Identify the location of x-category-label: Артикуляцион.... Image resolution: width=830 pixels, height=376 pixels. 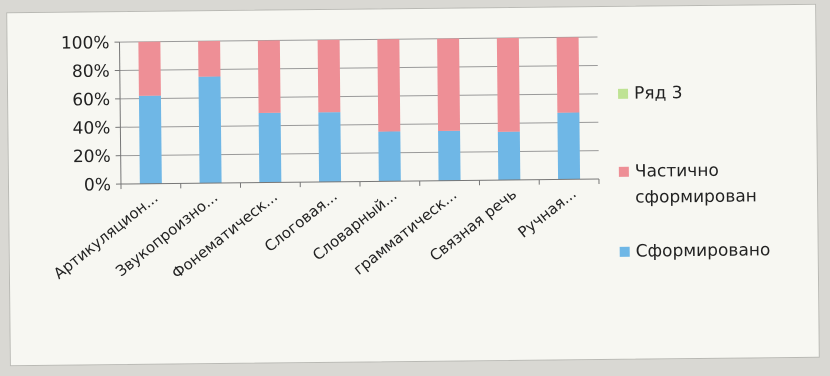
(105, 236).